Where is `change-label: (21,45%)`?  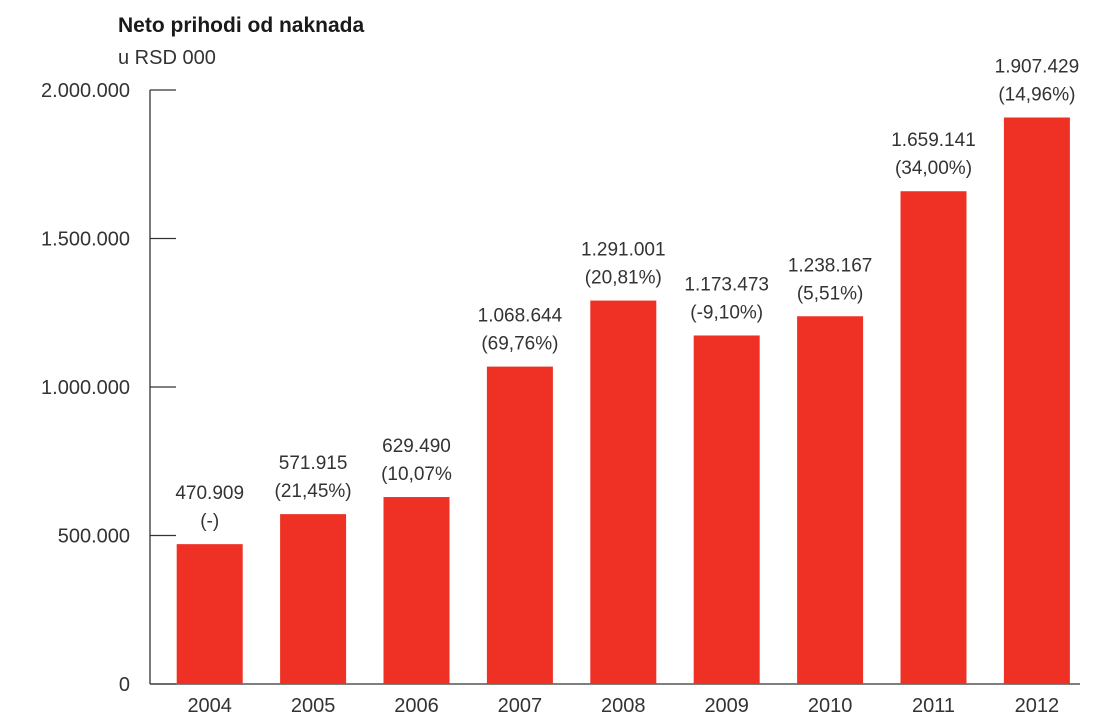 change-label: (21,45%) is located at coordinates (313, 491).